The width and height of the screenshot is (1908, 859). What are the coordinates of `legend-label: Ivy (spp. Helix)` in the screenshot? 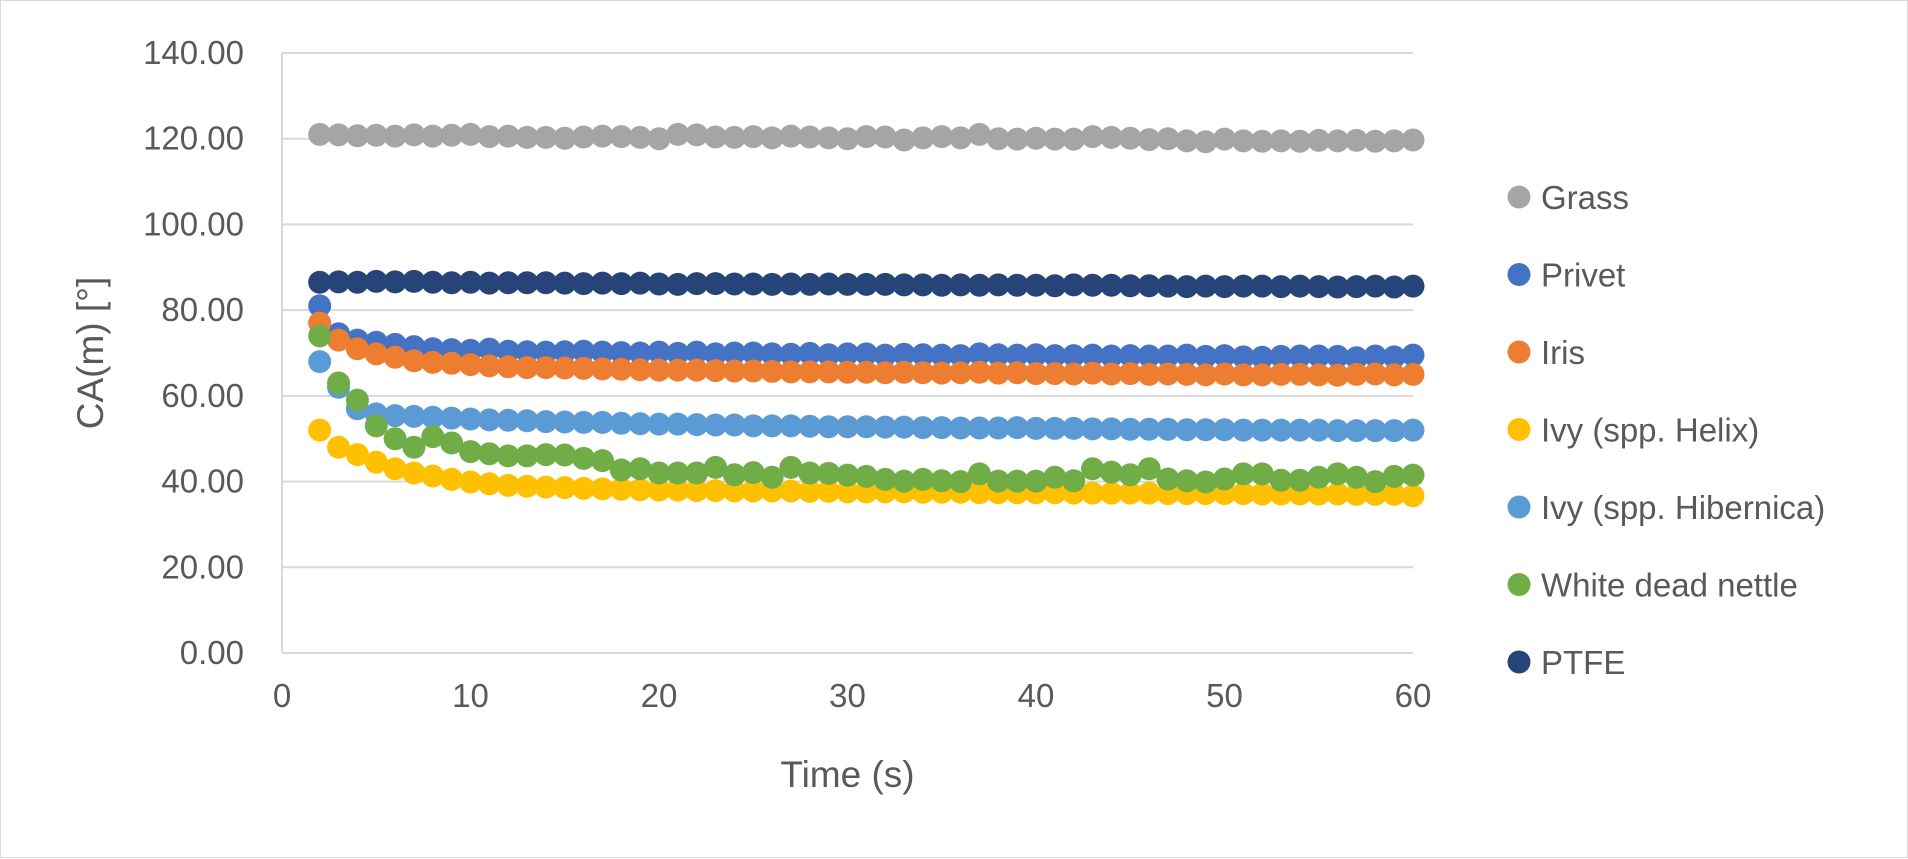 It's located at (1650, 430).